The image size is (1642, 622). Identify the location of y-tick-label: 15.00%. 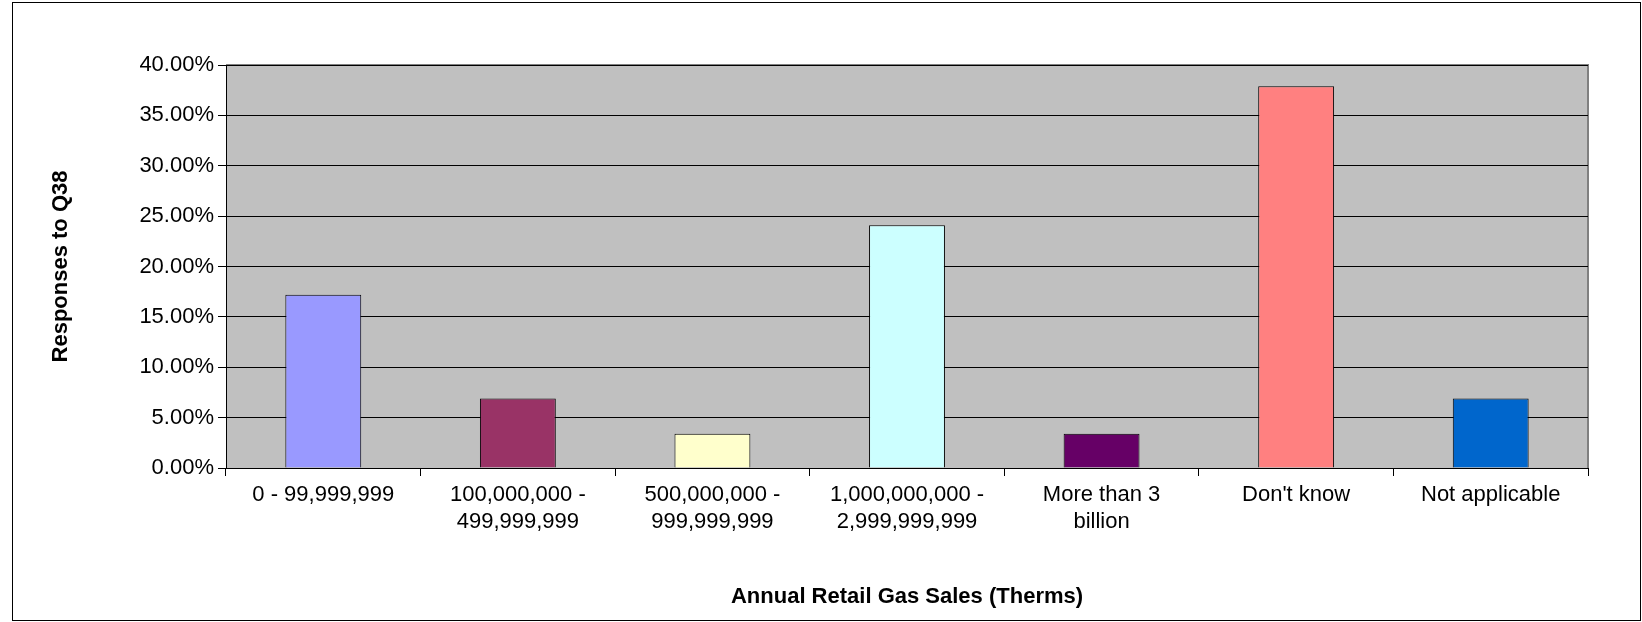
(176, 315).